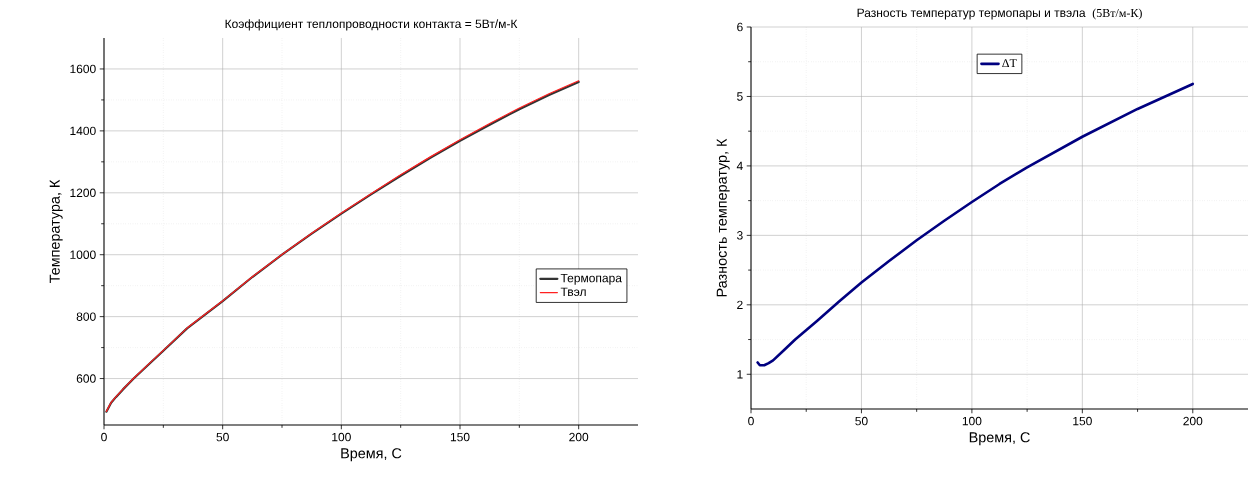 This screenshot has width=1255, height=501. I want to click on chart-subtitle: (5Вт/м-К), so click(1117, 14).